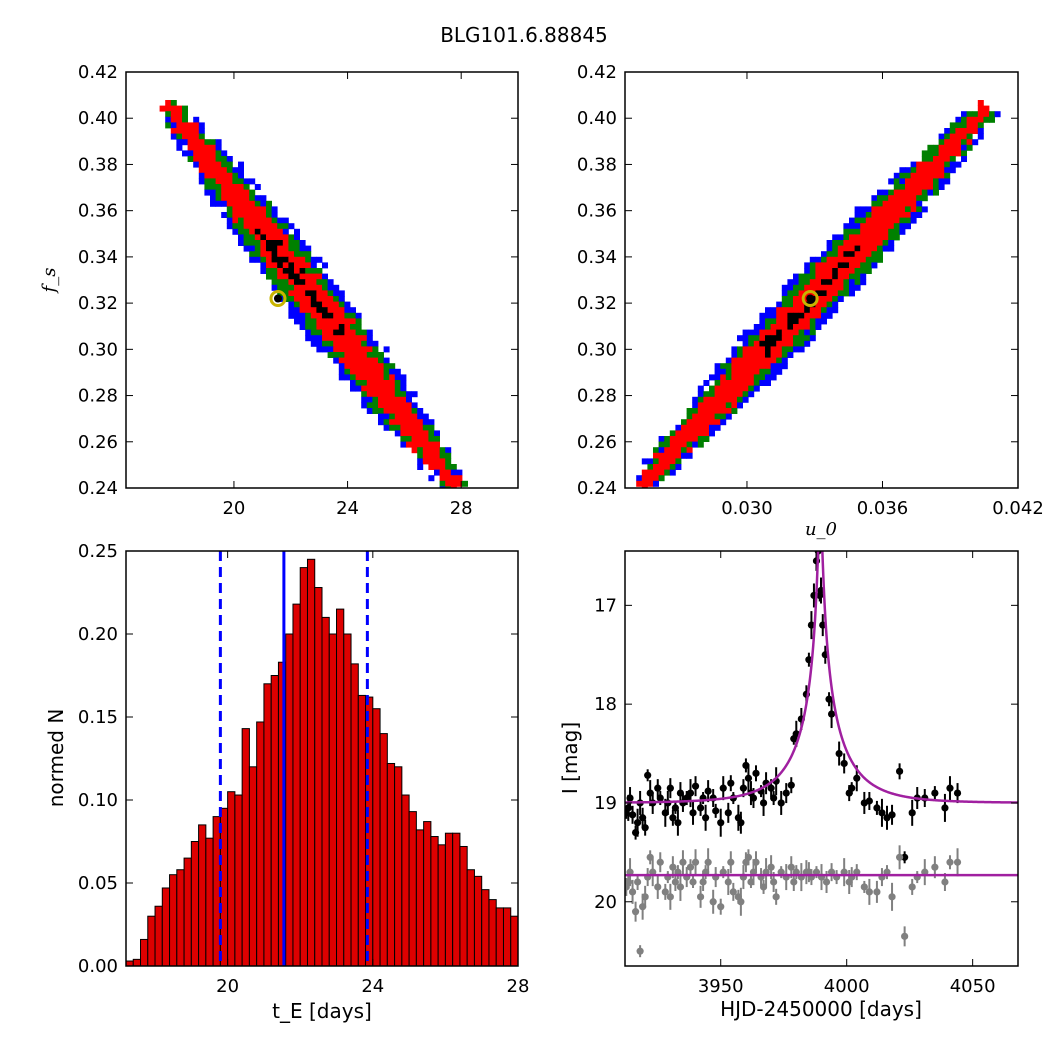 Image resolution: width=1050 pixels, height=1050 pixels. What do you see at coordinates (810, 298) in the screenshot?
I see `best-fit-ring` at bounding box center [810, 298].